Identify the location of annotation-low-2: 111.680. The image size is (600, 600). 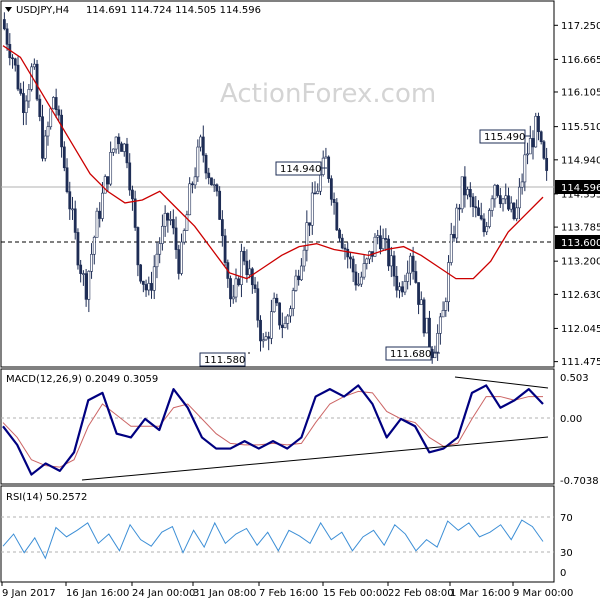
(410, 354).